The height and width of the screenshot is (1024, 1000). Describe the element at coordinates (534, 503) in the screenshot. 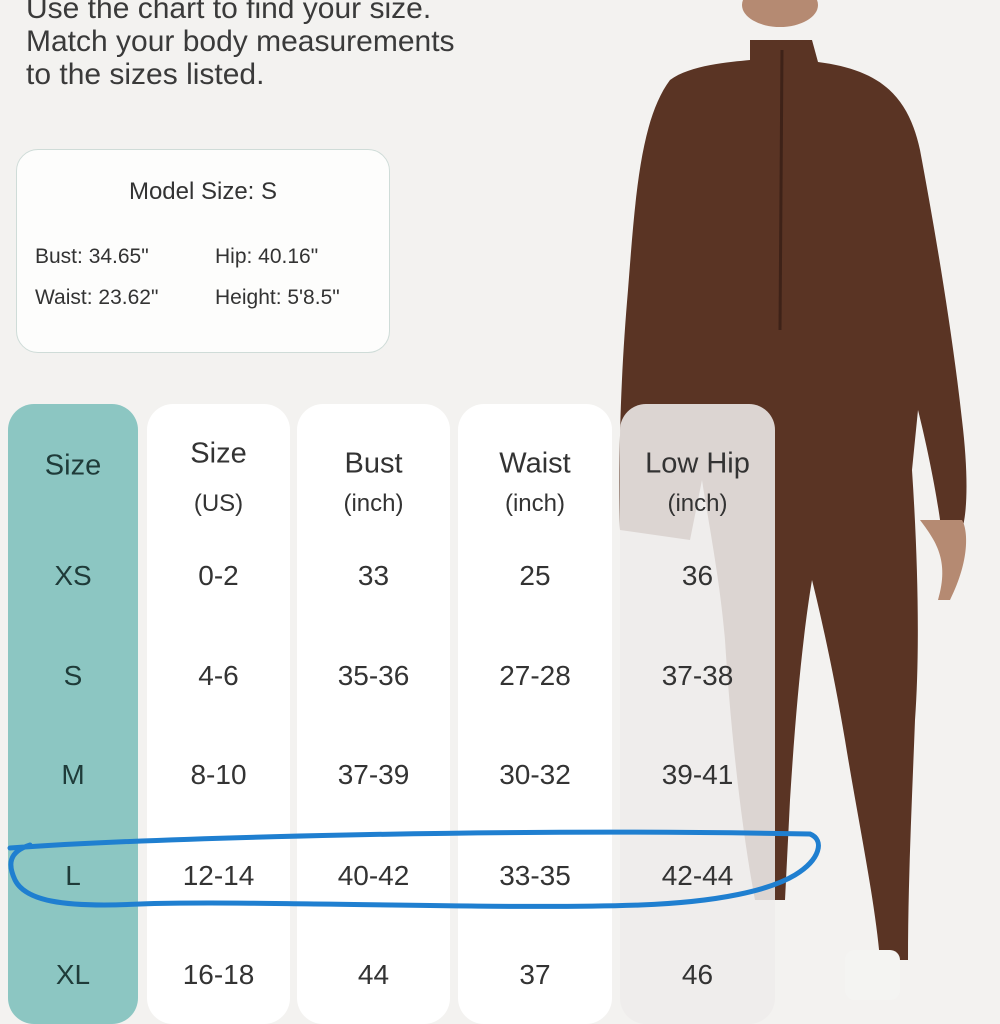

I see `waist-unit: (inch)` at that location.